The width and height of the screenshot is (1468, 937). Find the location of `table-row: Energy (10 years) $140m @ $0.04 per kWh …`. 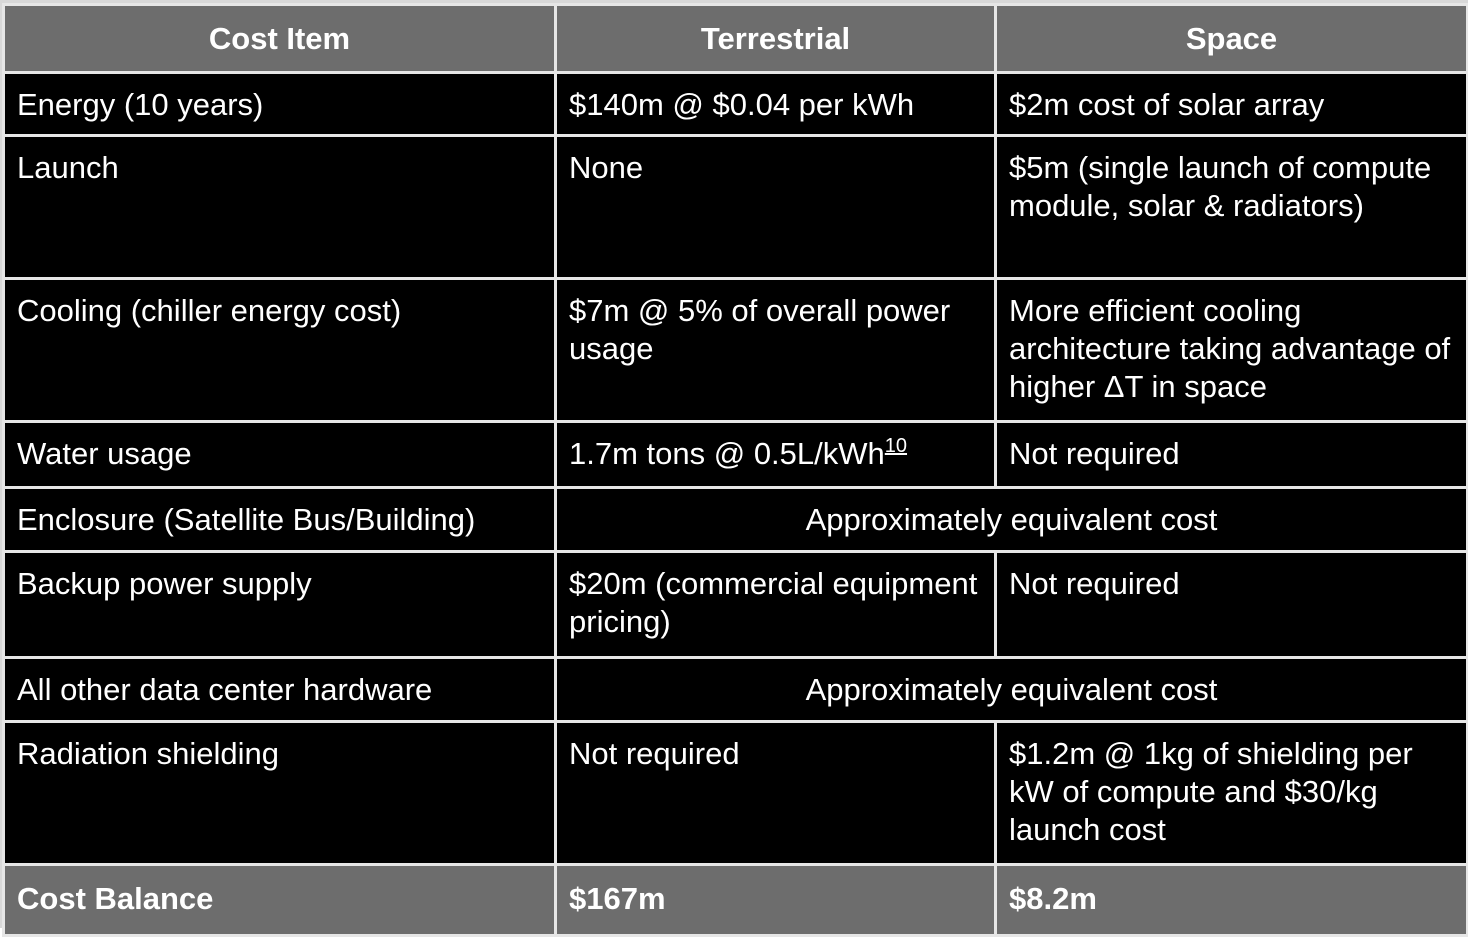

table-row: Energy (10 years) $140m @ $0.04 per kWh … is located at coordinates (735, 104).